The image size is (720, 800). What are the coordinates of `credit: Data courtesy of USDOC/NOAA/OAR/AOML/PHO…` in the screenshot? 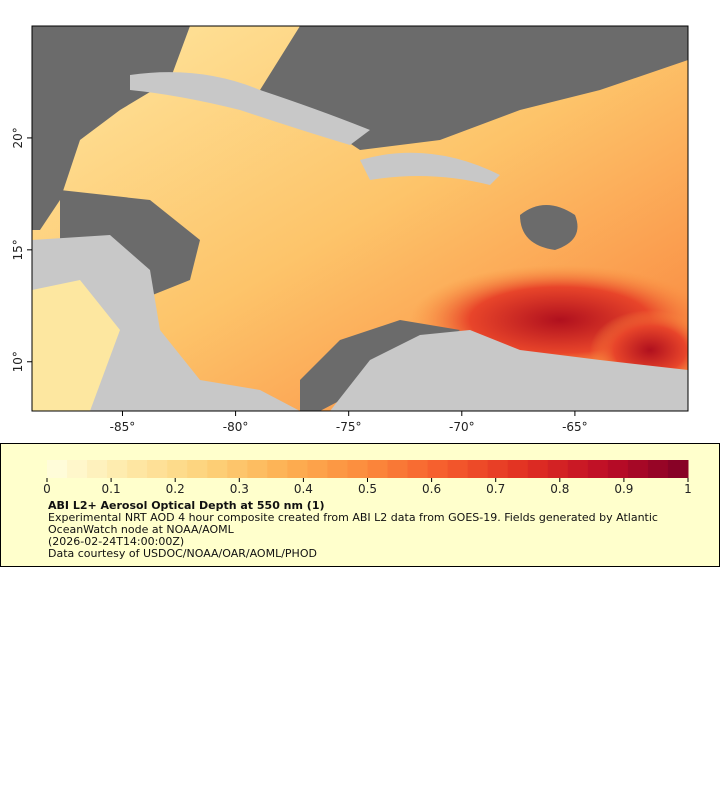 It's located at (182, 553).